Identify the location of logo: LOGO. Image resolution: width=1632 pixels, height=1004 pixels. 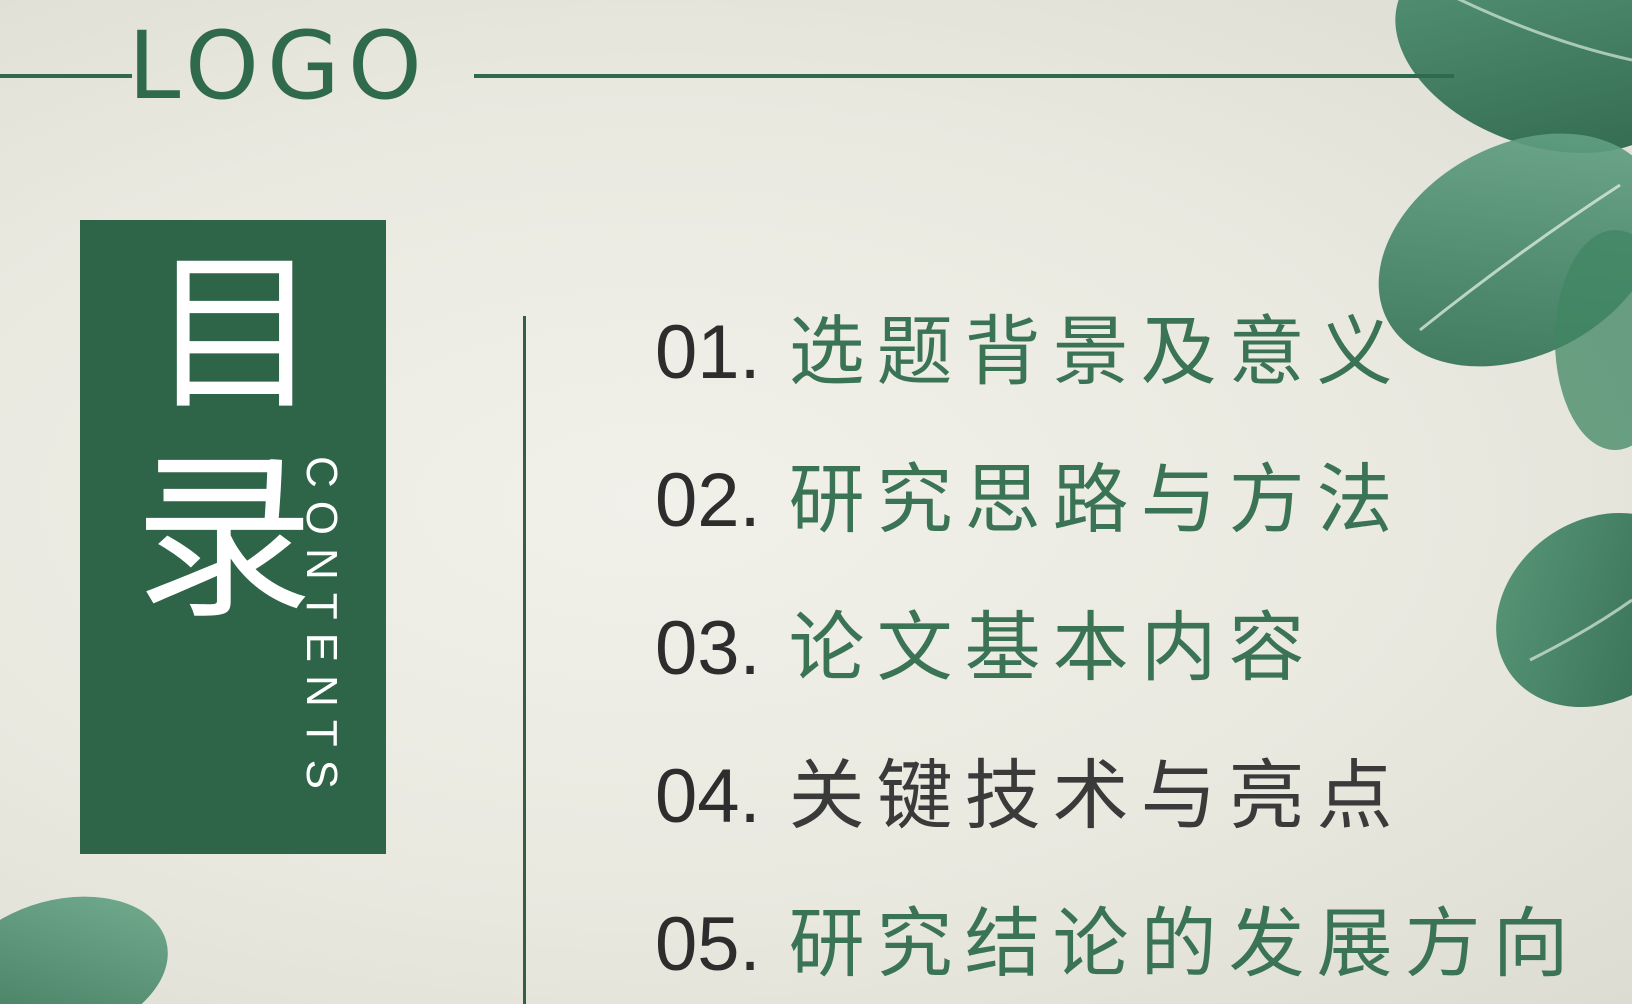
(279, 66).